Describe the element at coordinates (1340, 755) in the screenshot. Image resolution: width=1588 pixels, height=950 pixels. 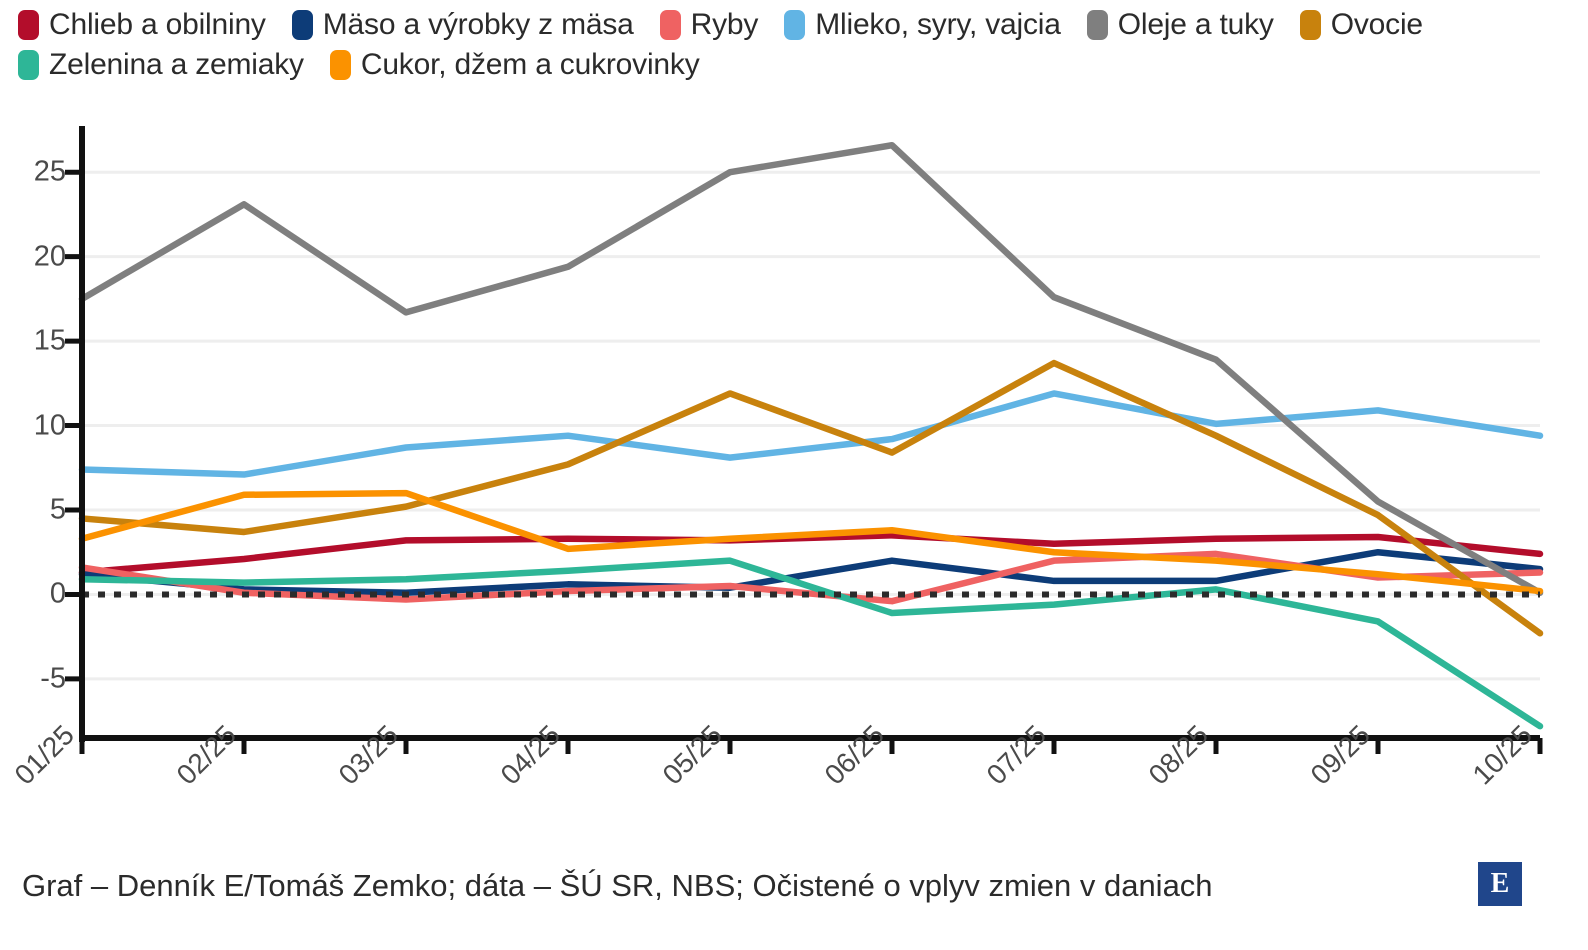
I see `x-tick-label: 09/25` at that location.